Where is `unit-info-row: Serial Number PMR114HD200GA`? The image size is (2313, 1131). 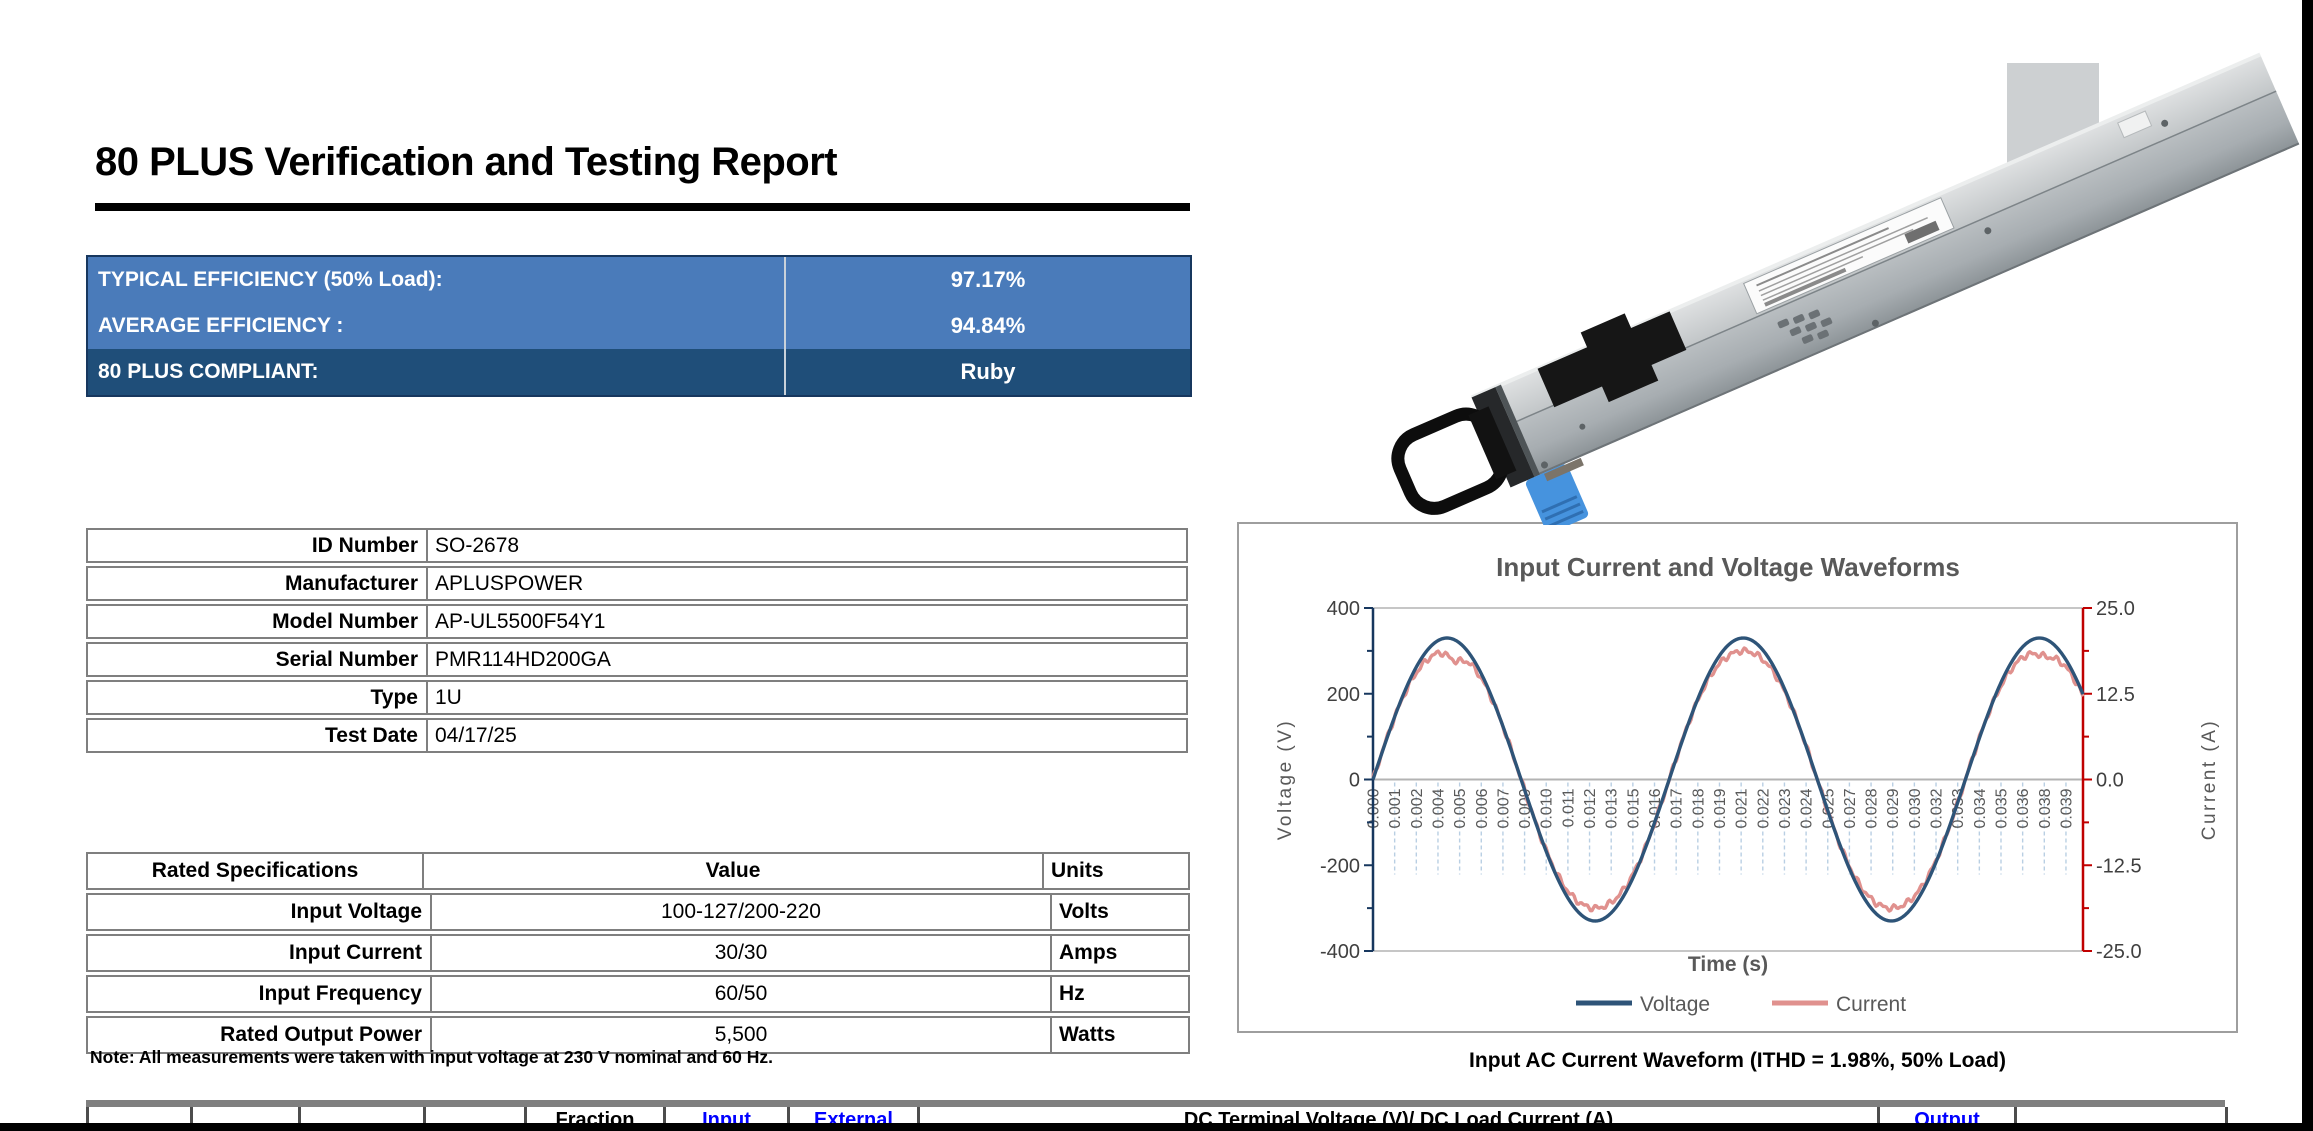 unit-info-row: Serial Number PMR114HD200GA is located at coordinates (637, 659).